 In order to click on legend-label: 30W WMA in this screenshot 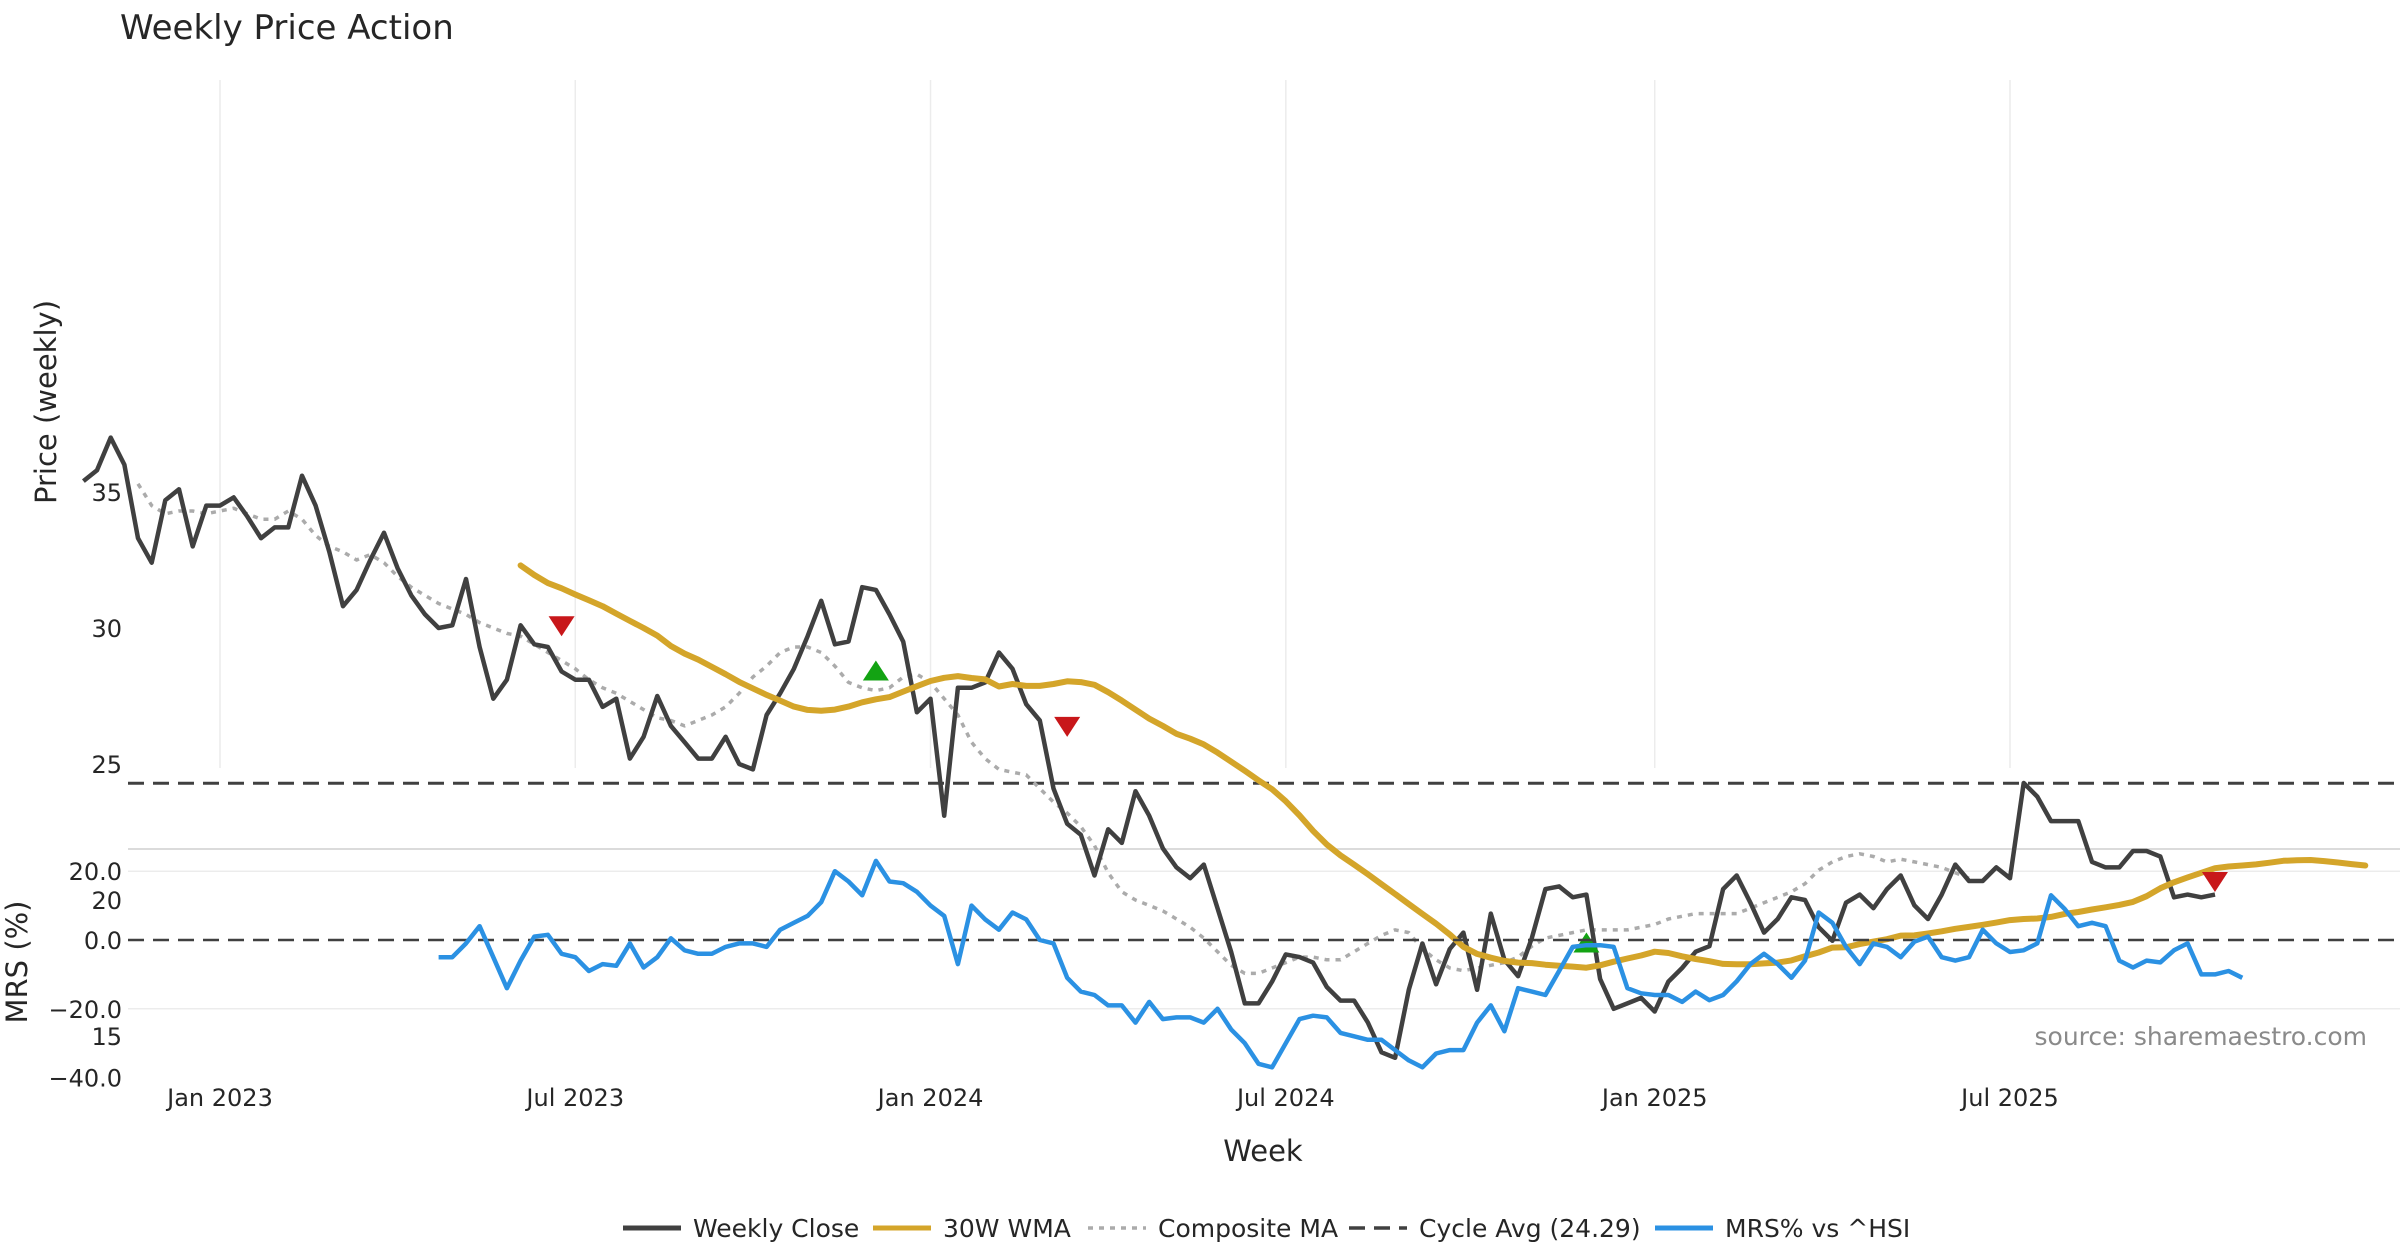, I will do `click(1007, 1228)`.